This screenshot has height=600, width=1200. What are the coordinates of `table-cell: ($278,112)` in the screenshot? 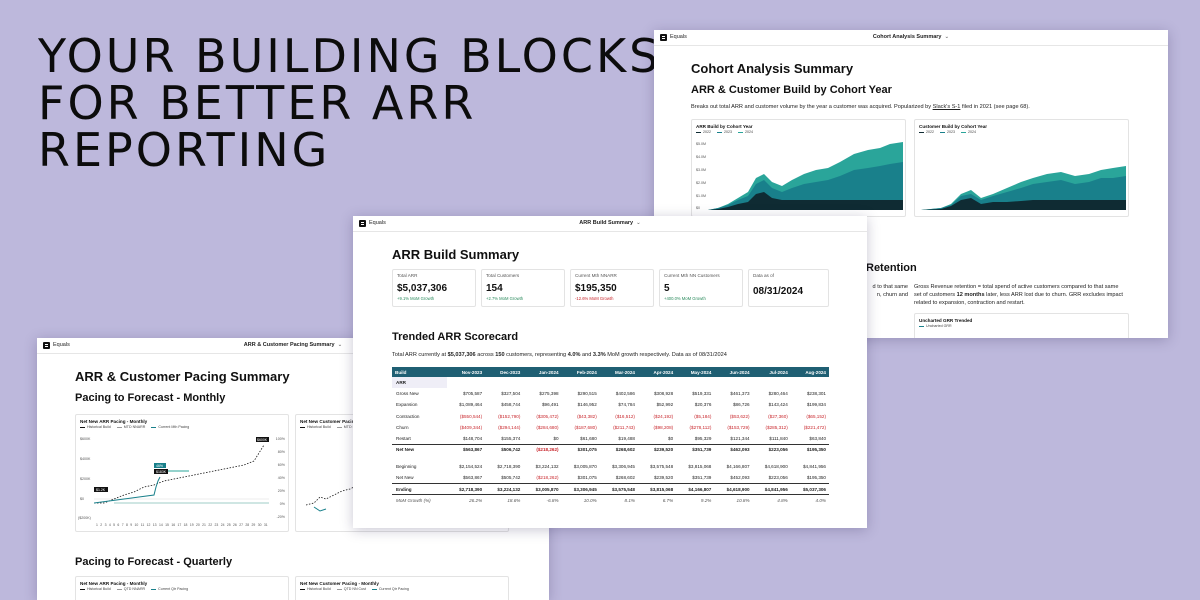 It's located at (700, 427).